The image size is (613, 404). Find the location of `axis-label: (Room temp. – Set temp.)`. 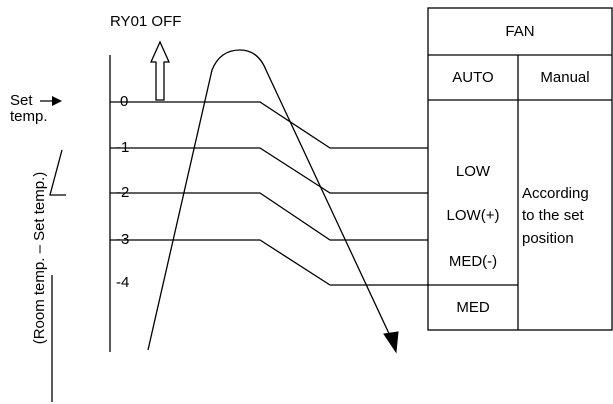

axis-label: (Room temp. – Set temp.) is located at coordinates (39, 258).